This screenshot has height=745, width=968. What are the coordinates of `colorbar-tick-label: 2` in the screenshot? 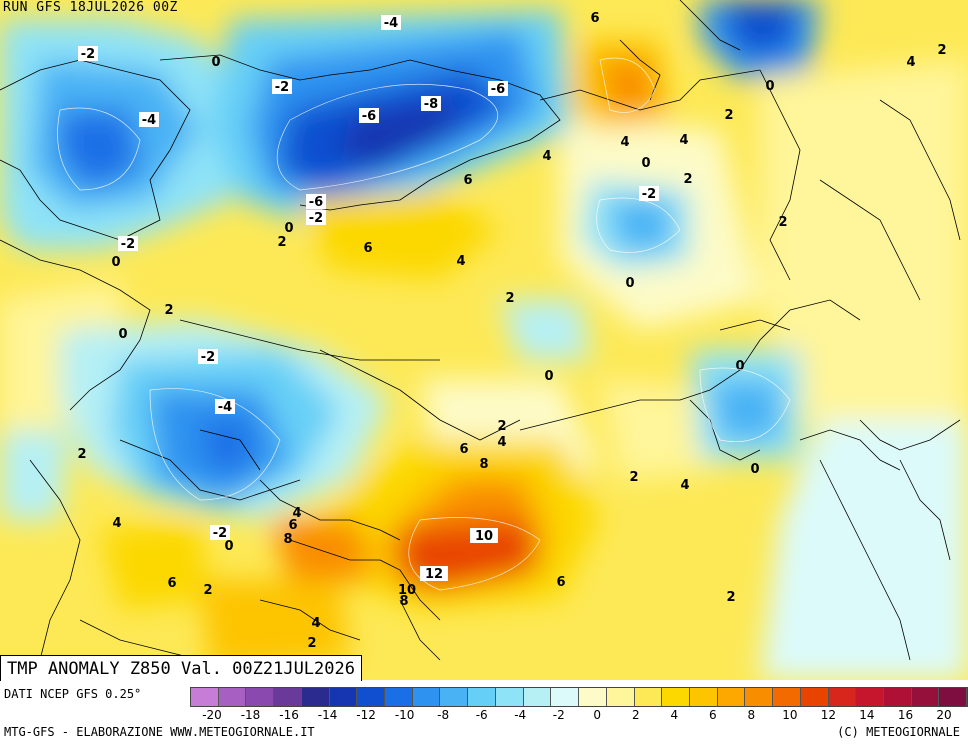 It's located at (635, 715).